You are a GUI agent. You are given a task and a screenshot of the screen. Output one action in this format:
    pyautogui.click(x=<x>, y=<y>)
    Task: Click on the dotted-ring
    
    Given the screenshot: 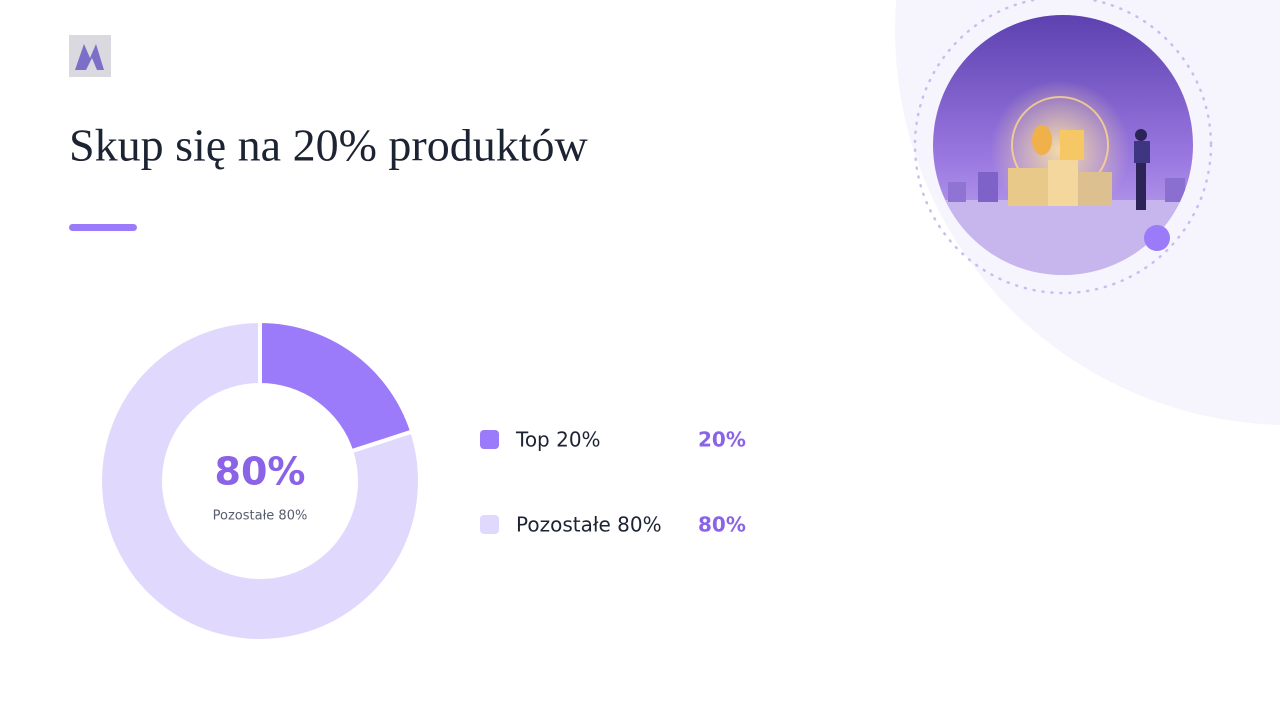 What is the action you would take?
    pyautogui.click(x=1063, y=147)
    